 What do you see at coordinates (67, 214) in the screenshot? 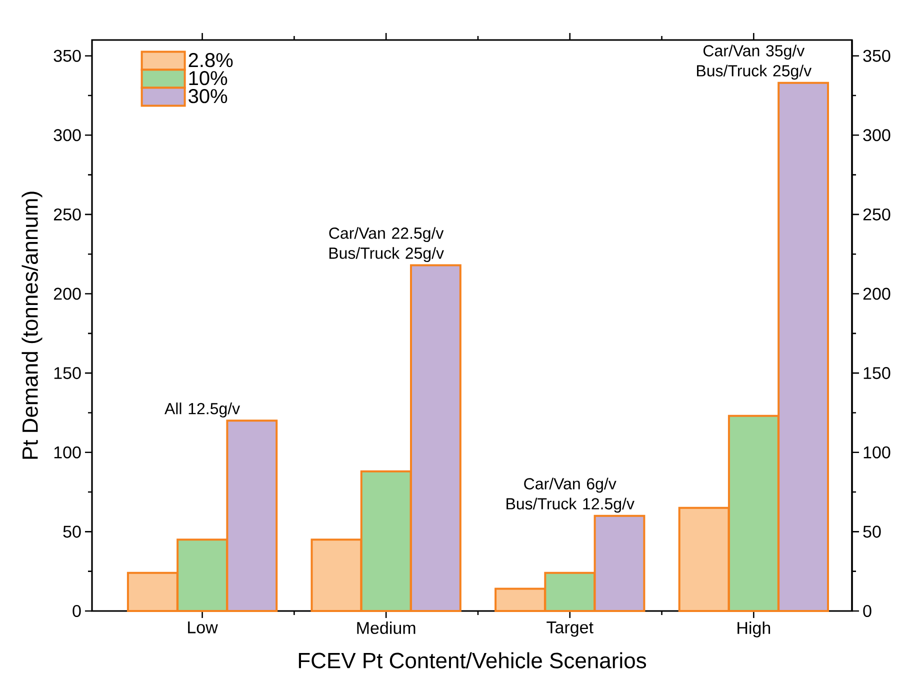
I see `y-tick-label: 250` at bounding box center [67, 214].